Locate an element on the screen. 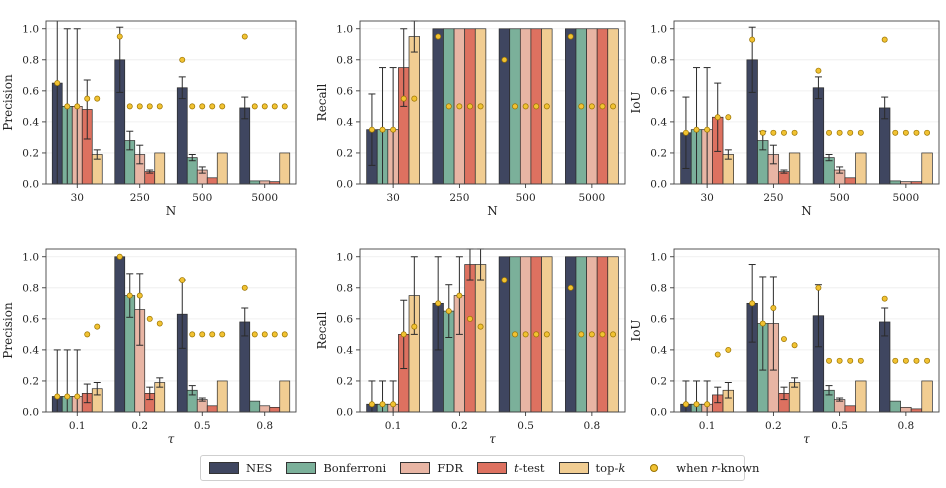 This screenshot has height=488, width=946. x-tick-label: 0.5 is located at coordinates (525, 426).